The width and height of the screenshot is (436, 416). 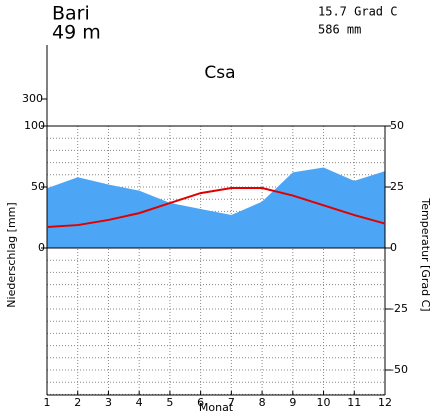 What do you see at coordinates (38, 186) in the screenshot?
I see `y-tick-label: 50` at bounding box center [38, 186].